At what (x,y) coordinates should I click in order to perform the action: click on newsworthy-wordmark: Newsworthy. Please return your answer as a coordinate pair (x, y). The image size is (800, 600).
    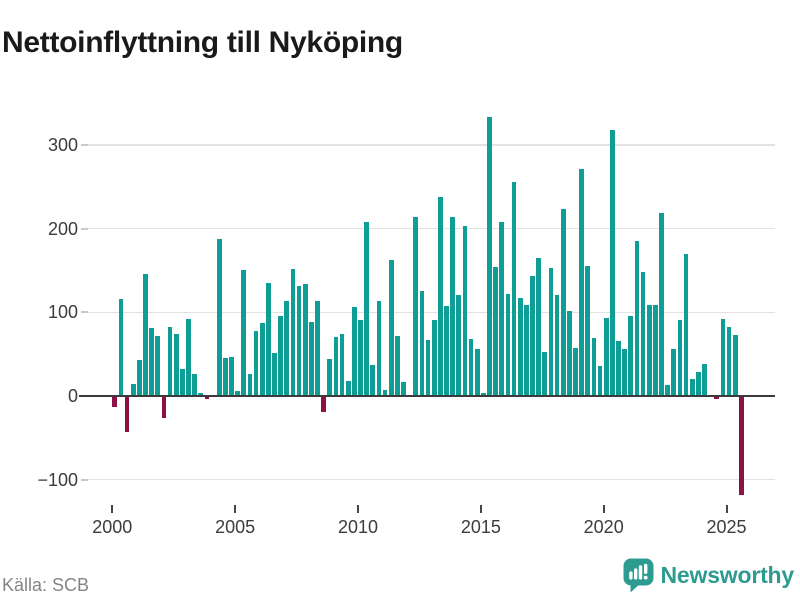
    Looking at the image, I should click on (727, 575).